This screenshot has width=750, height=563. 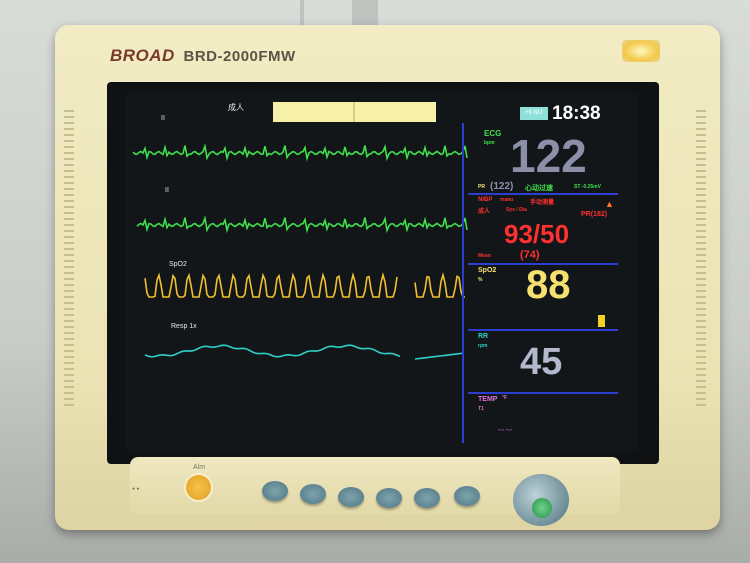 I want to click on nibp-unit: Sys / Dia, so click(x=516, y=210).